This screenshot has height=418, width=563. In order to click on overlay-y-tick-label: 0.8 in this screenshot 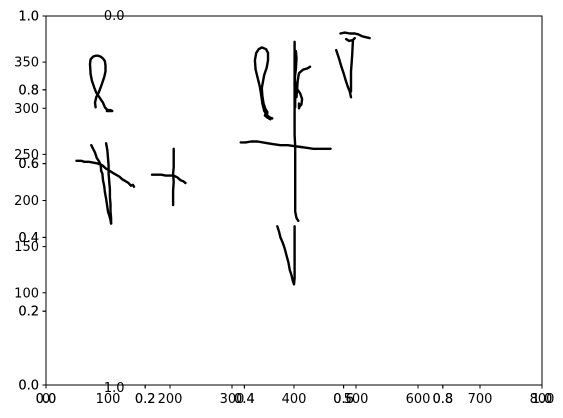, I will do `click(28, 90)`.